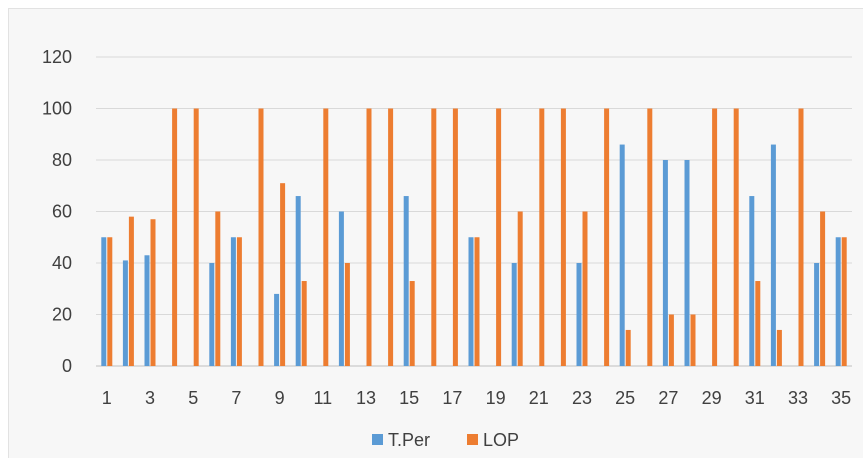 This screenshot has width=863, height=458. I want to click on y-tick-label: 20, so click(62, 315).